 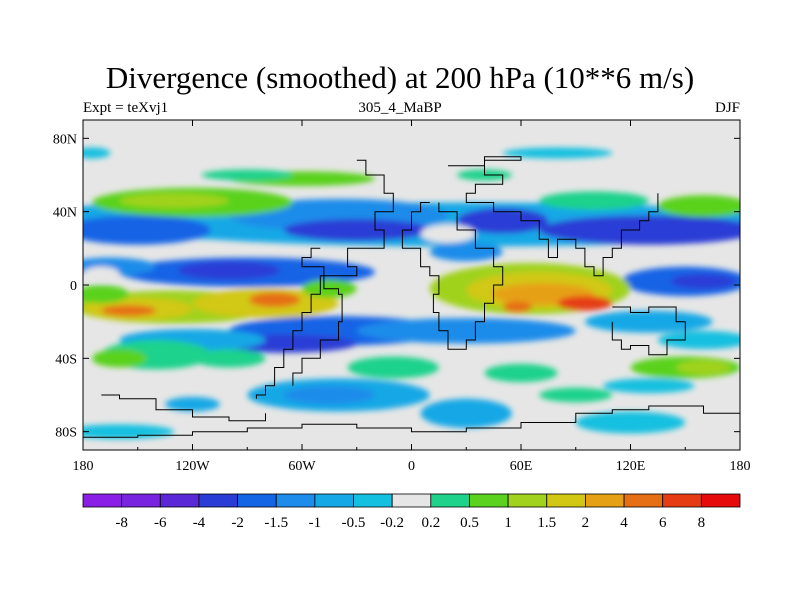 What do you see at coordinates (302, 466) in the screenshot?
I see `x-tick-label: 60W` at bounding box center [302, 466].